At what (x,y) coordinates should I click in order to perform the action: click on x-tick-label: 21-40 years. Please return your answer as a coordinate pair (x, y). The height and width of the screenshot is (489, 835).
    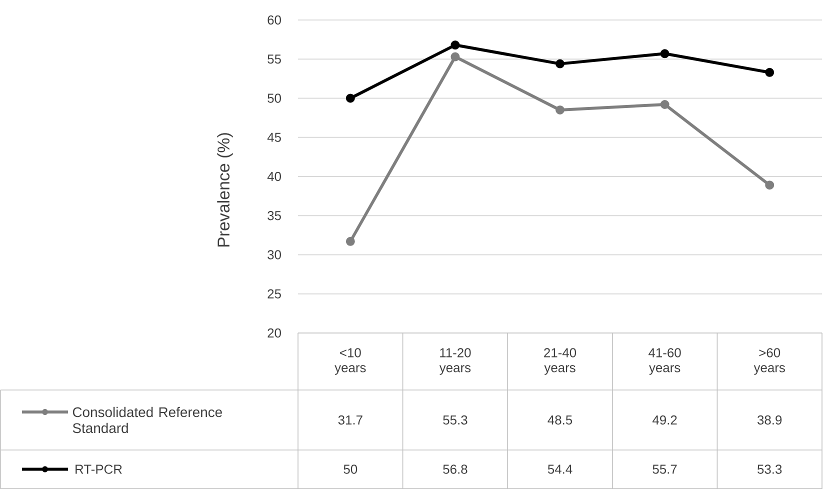
    Looking at the image, I should click on (560, 361).